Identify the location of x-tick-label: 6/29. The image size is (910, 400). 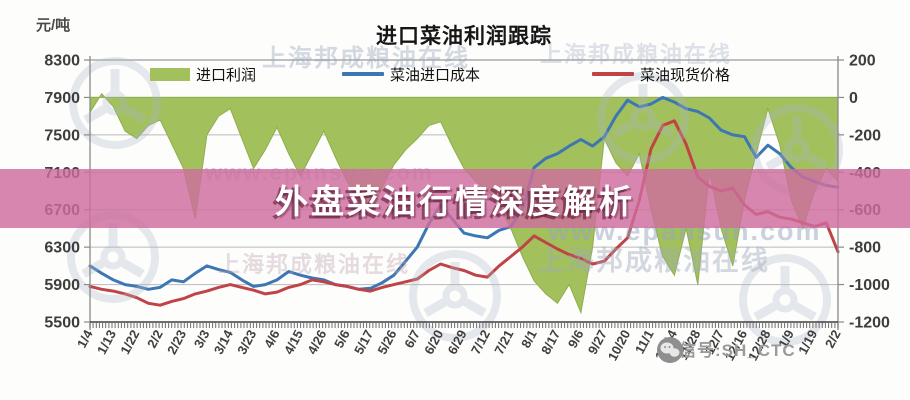
(457, 341).